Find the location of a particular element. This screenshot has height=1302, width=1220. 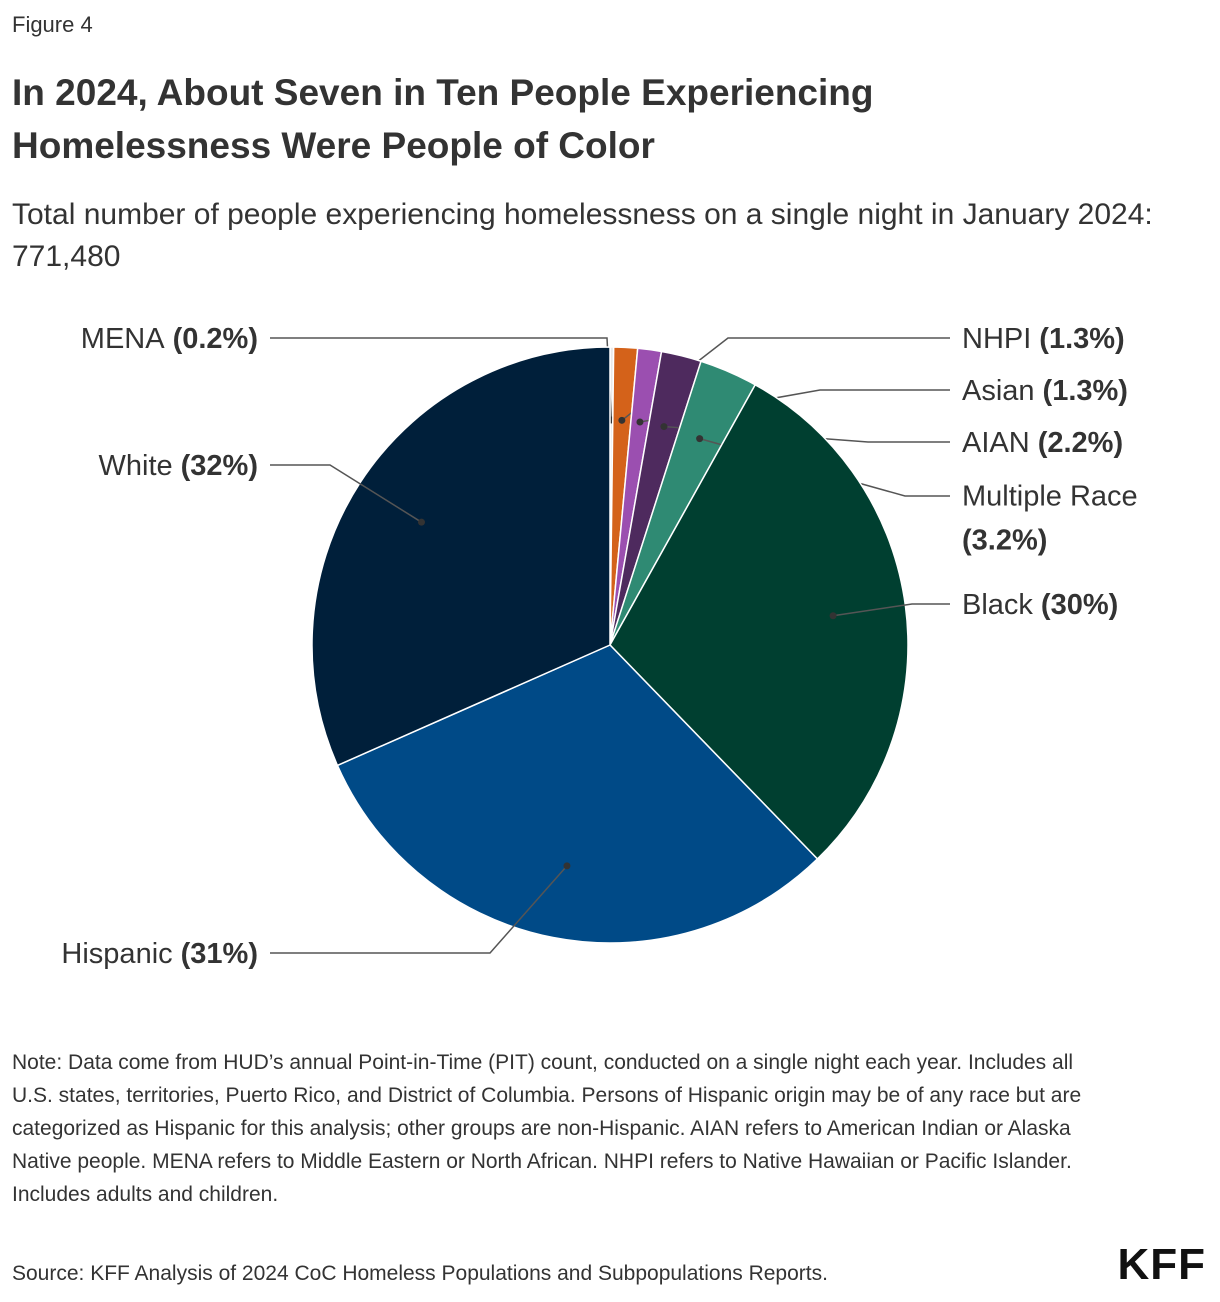

slice-label-group: Black (30%) is located at coordinates (1040, 605).